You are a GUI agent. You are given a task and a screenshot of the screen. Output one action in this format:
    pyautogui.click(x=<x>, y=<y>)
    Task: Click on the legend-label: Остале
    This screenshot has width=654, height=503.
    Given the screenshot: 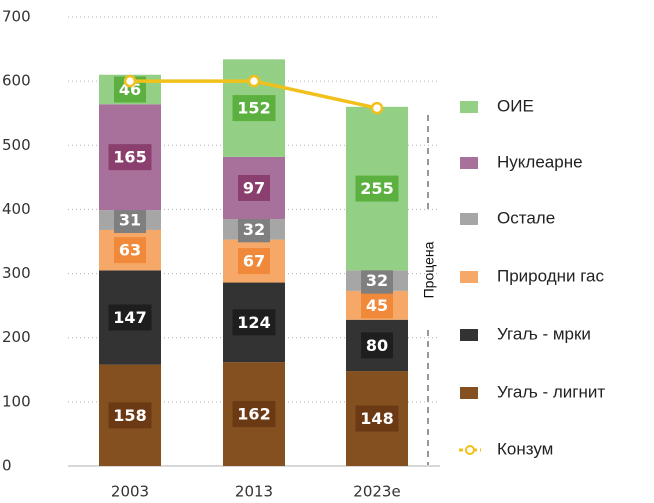 What is the action you would take?
    pyautogui.click(x=526, y=217)
    